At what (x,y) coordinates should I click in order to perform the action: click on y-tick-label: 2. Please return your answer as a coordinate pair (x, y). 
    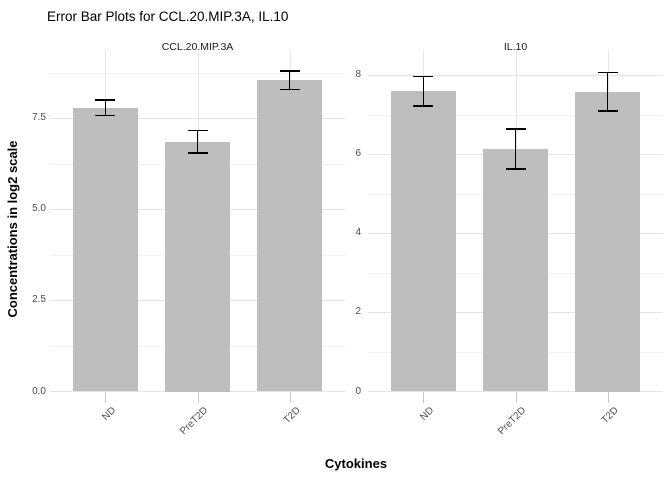
    Looking at the image, I should click on (358, 312).